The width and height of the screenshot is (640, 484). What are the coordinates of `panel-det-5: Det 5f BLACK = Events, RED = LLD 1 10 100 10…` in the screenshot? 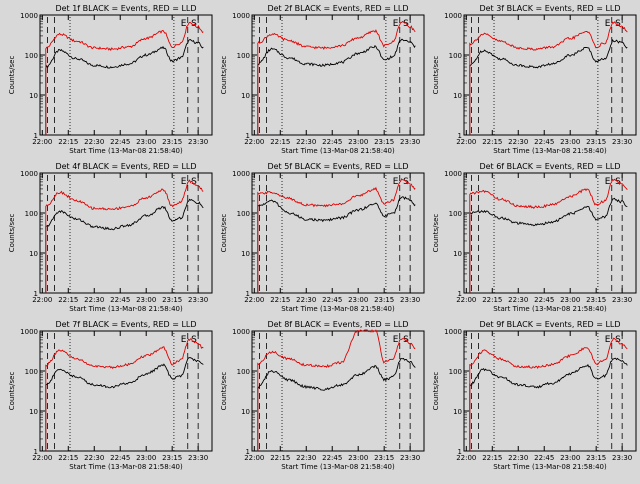 It's located at (322, 237).